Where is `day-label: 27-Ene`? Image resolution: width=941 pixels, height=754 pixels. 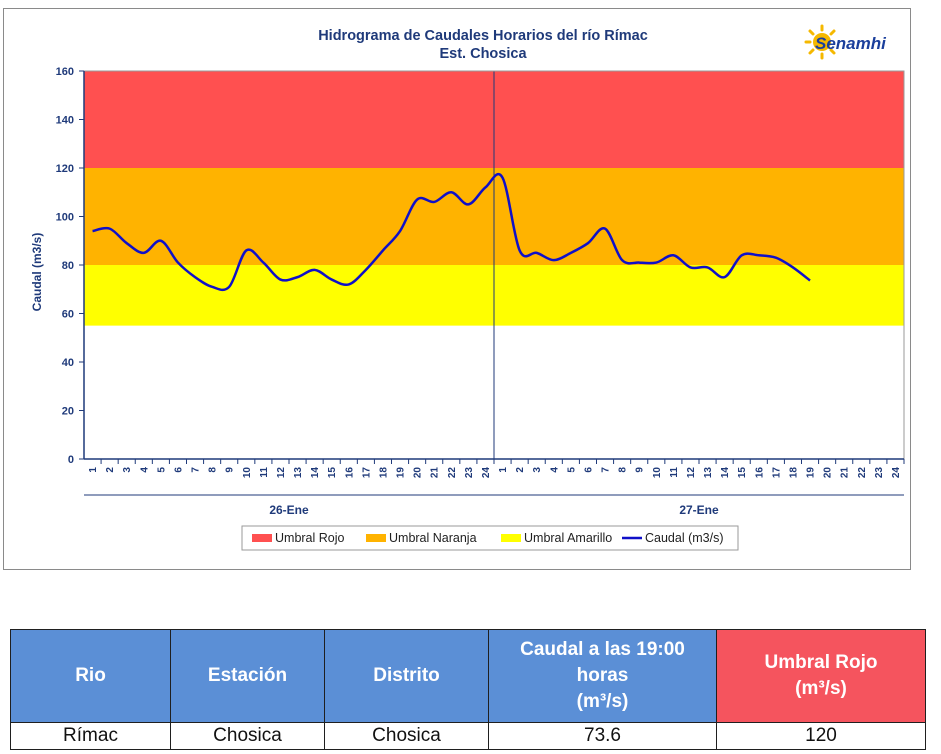
day-label: 27-Ene is located at coordinates (699, 510).